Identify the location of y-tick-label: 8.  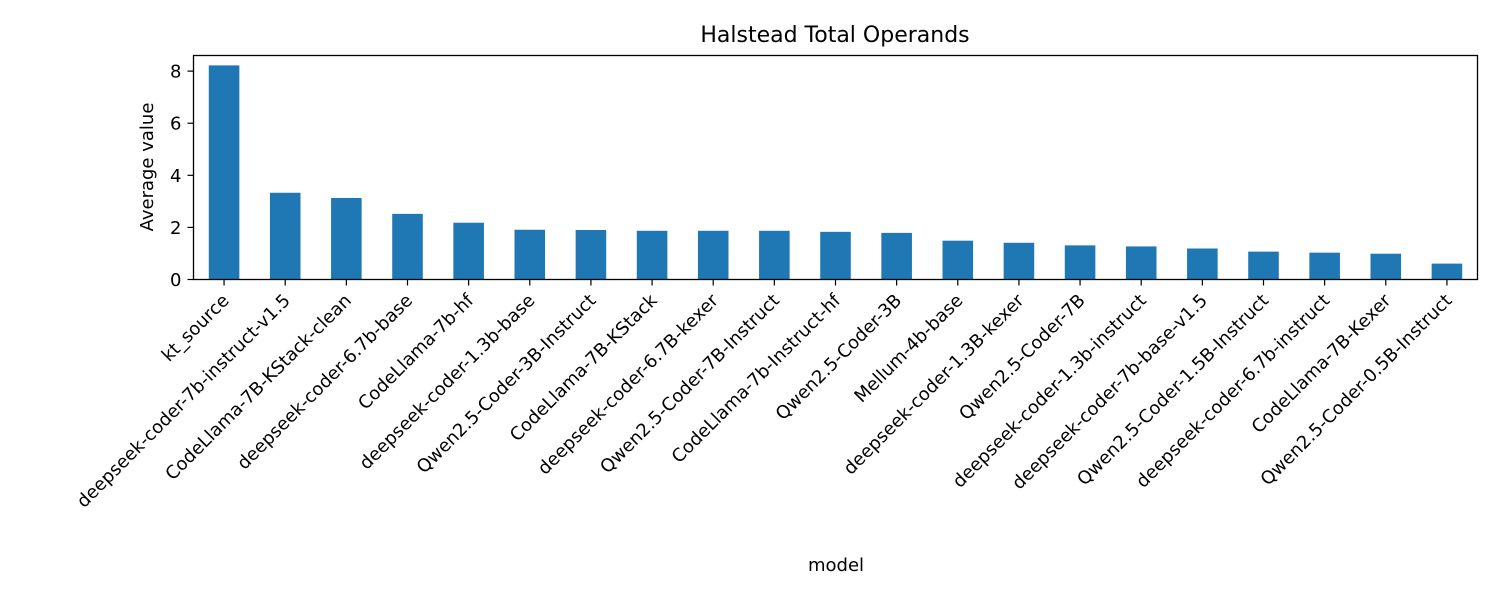
(175, 72).